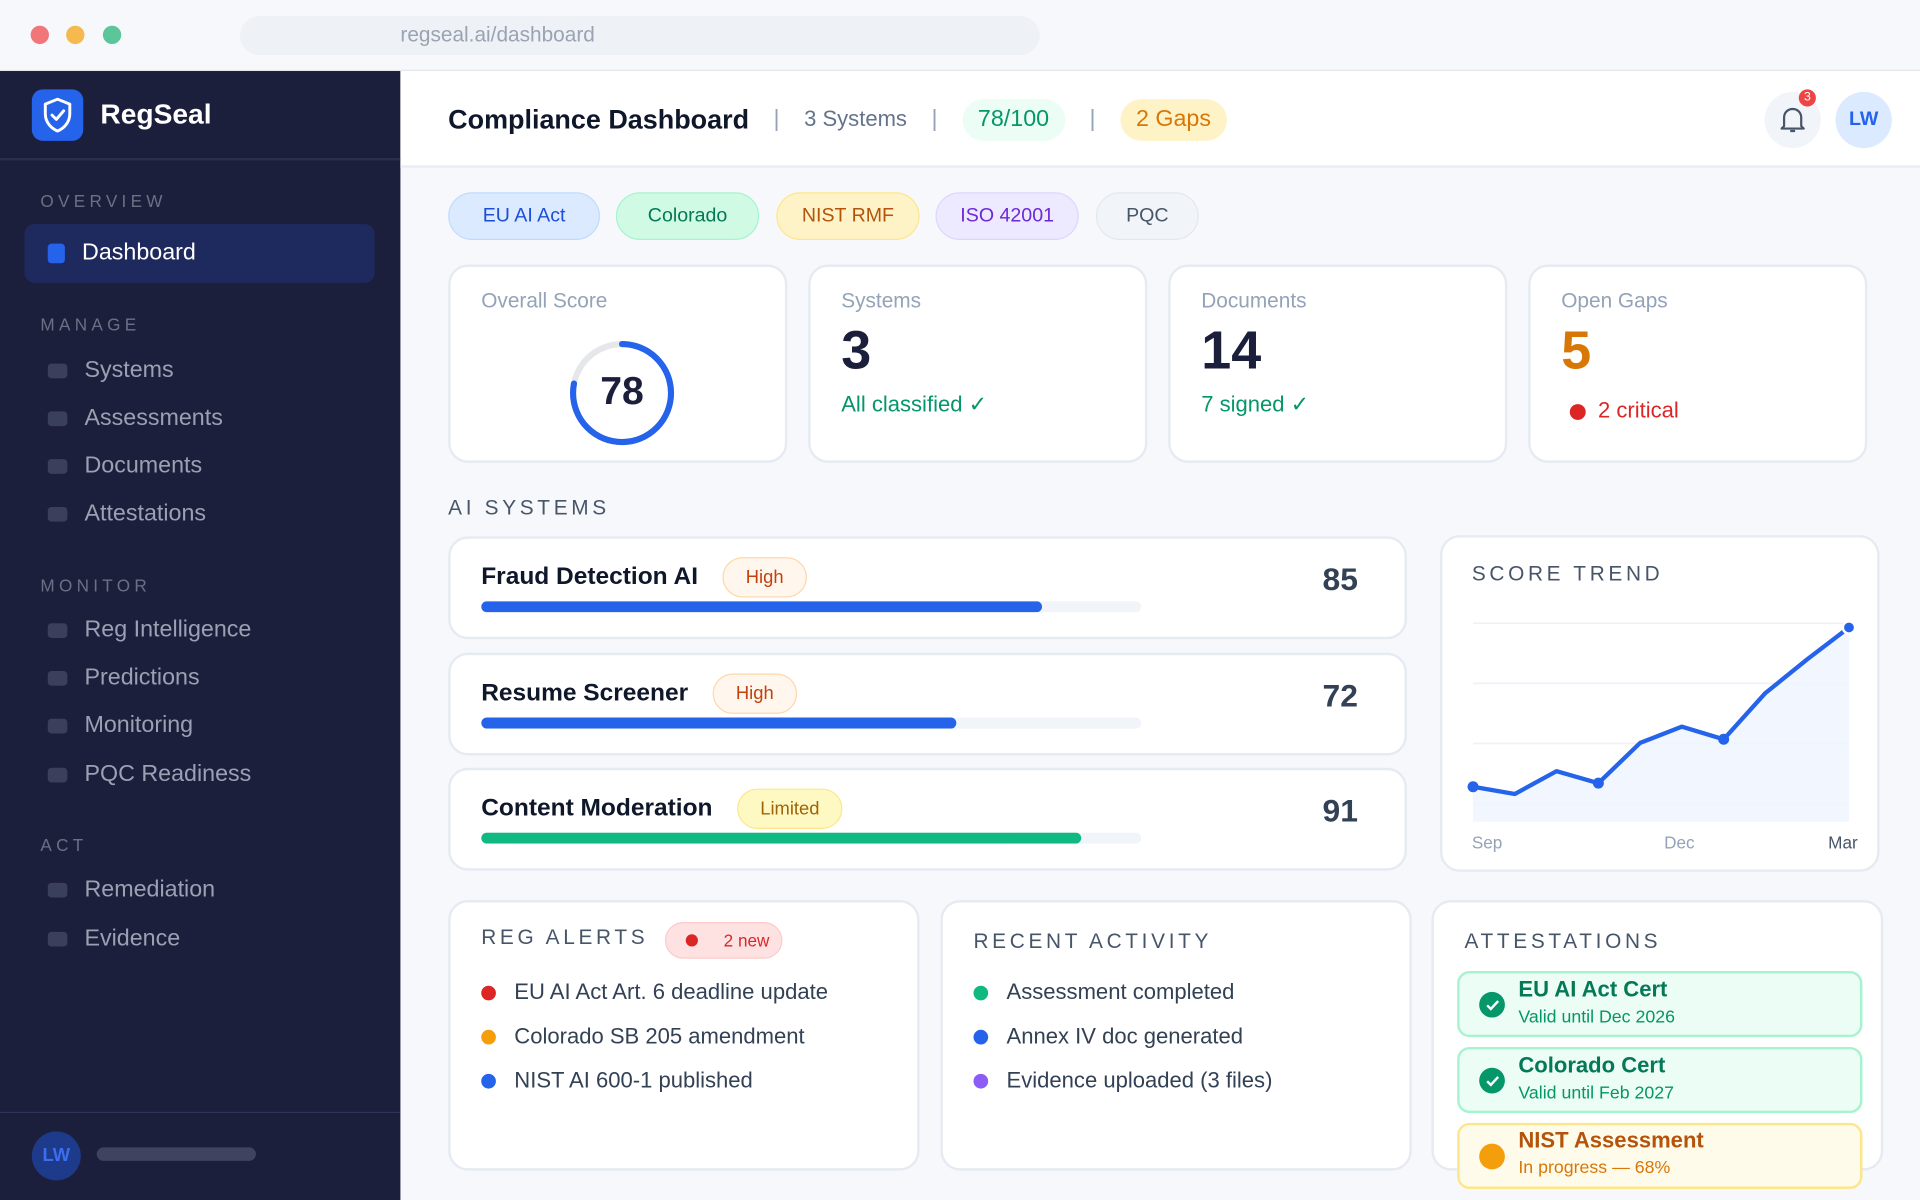 The height and width of the screenshot is (1200, 1920). What do you see at coordinates (199, 890) in the screenshot?
I see `sidebar-item-remediation: Remediation` at bounding box center [199, 890].